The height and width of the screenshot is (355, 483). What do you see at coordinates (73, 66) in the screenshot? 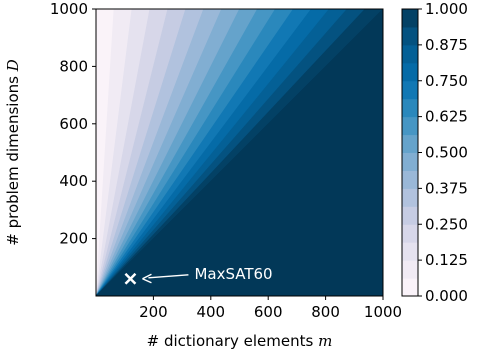
I see `y-tick-label: 800` at bounding box center [73, 66].